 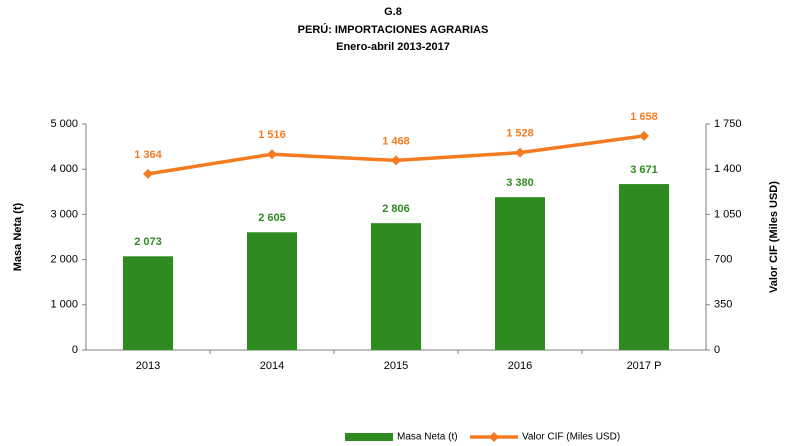 What do you see at coordinates (728, 124) in the screenshot?
I see `y2-tick-label: 1 750` at bounding box center [728, 124].